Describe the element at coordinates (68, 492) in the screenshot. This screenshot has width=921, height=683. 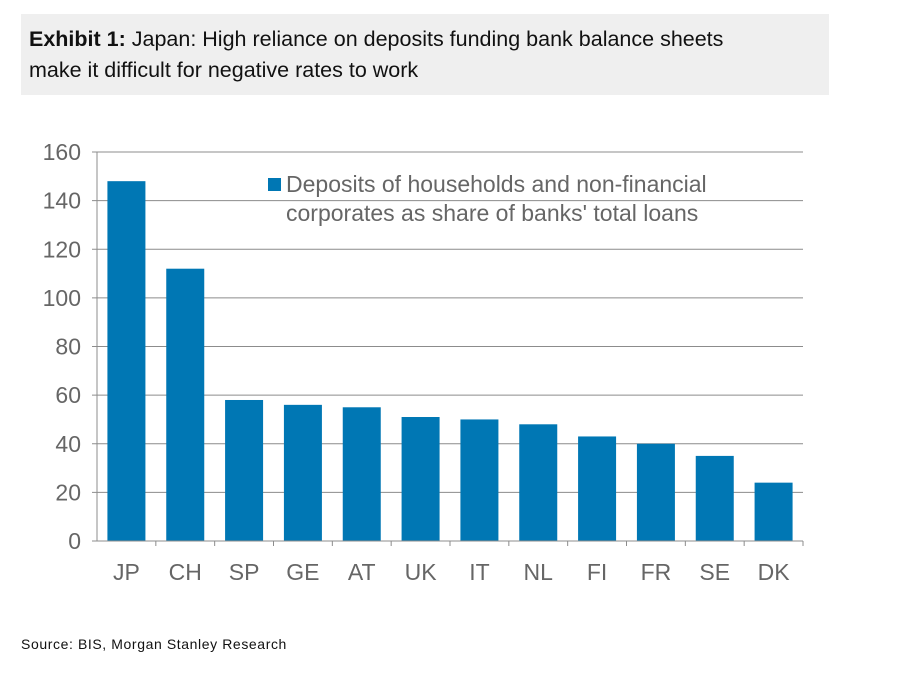
I see `y-tick-label: 20` at that location.